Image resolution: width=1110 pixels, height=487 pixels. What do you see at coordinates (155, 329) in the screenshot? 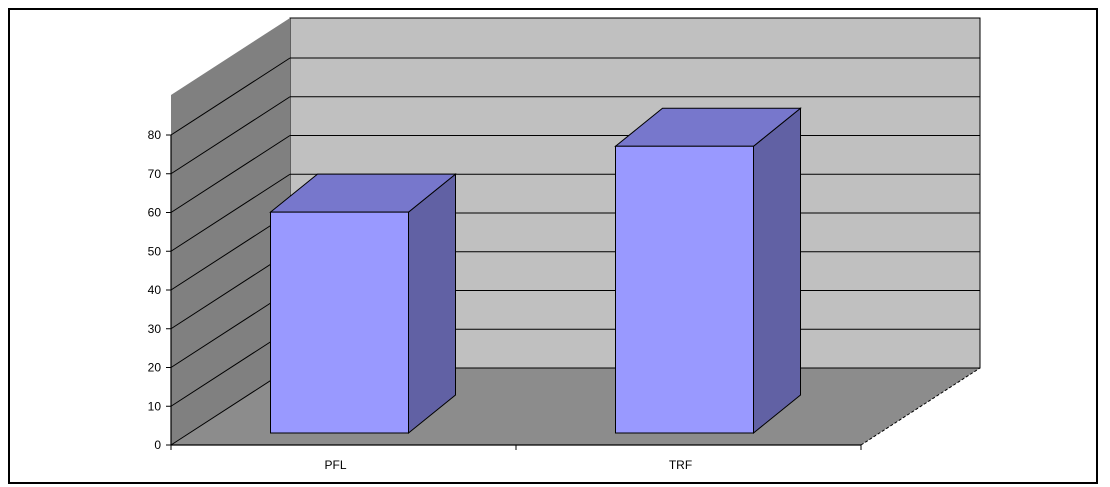
I see `y-tick-label: 30` at bounding box center [155, 329].